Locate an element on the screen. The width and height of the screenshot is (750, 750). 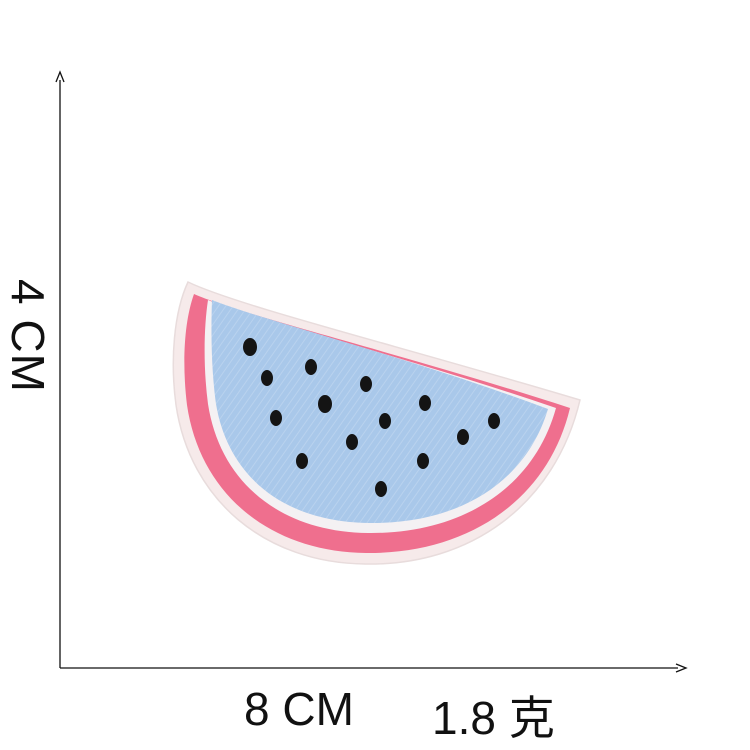
patch-flesh-texture is located at coordinates (379, 412).